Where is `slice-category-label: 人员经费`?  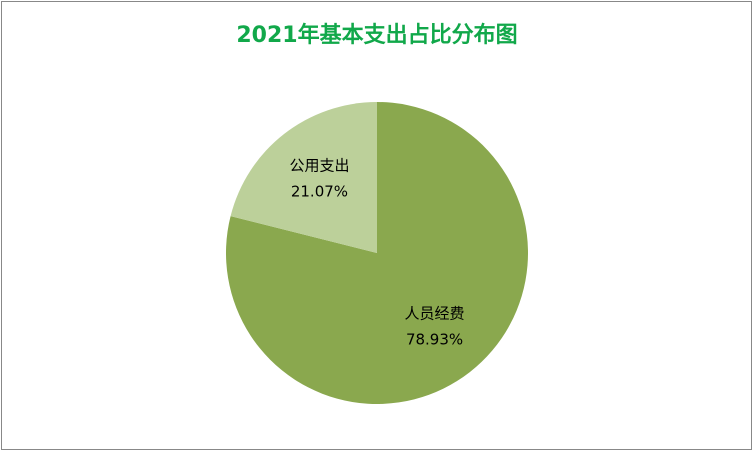
slice-category-label: 人员经费 is located at coordinates (435, 313).